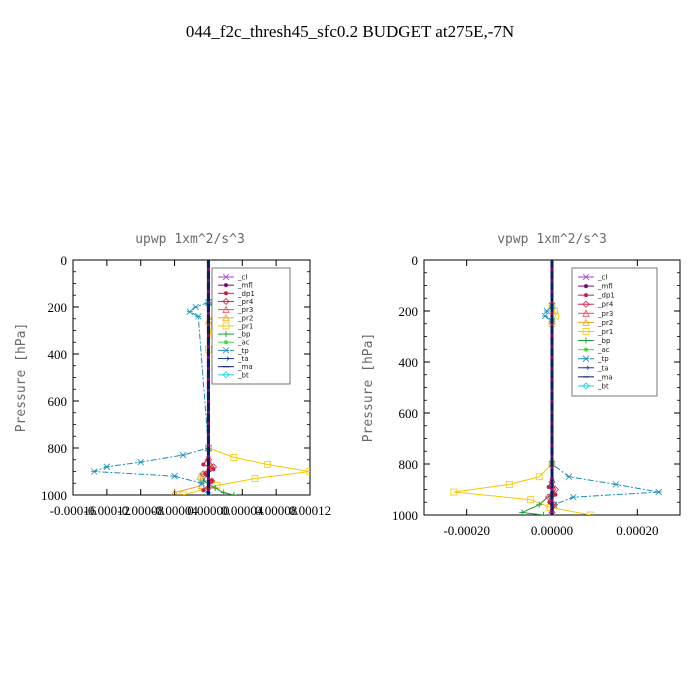  What do you see at coordinates (190, 239) in the screenshot?
I see `panel-1-title: upwp 1xm^2/s^3` at bounding box center [190, 239].